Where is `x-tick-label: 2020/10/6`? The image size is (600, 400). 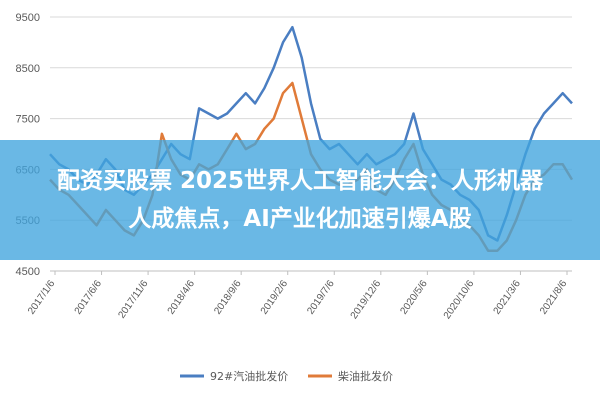 x-tick-label: 2020/10/6 is located at coordinates (459, 299).